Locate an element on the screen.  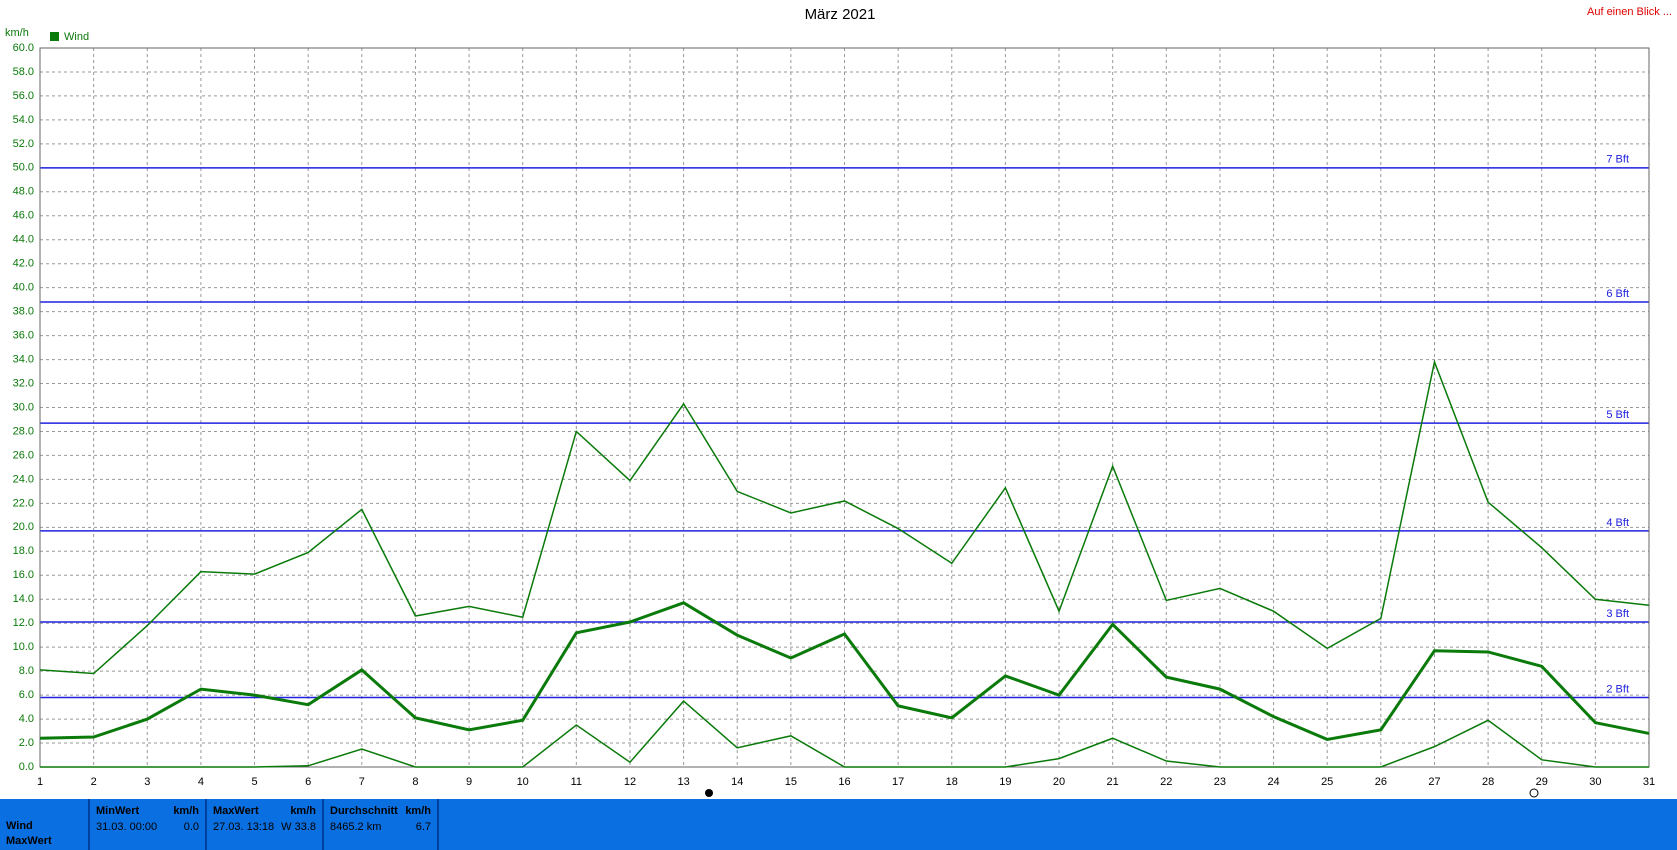
column-head: MinWert km/h is located at coordinates (147, 811).